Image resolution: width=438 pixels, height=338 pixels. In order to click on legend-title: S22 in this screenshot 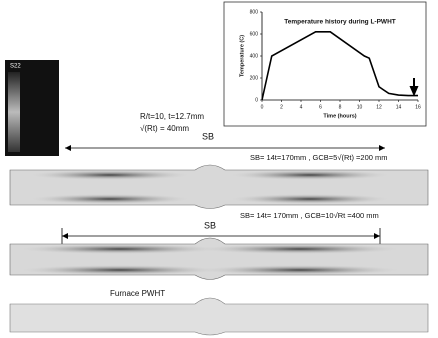, I will do `click(15, 67)`.